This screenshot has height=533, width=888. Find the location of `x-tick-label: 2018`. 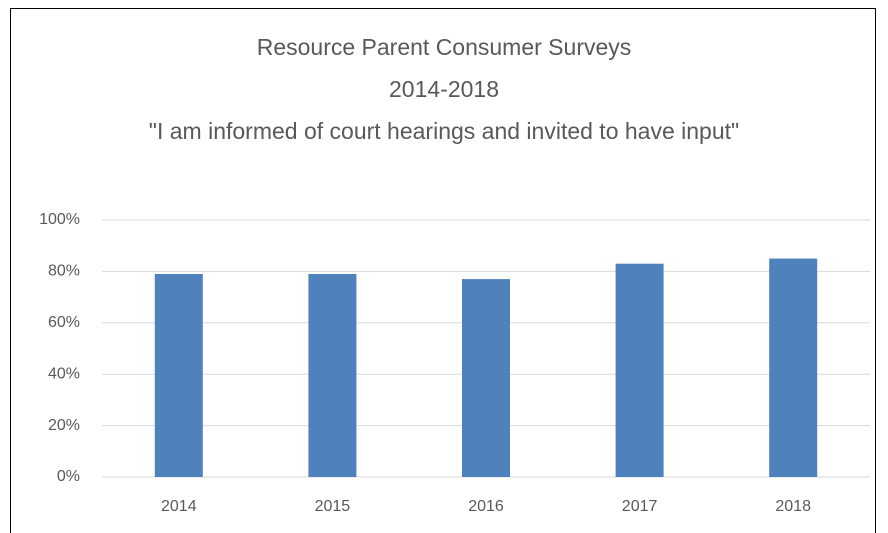

x-tick-label: 2018 is located at coordinates (793, 506).